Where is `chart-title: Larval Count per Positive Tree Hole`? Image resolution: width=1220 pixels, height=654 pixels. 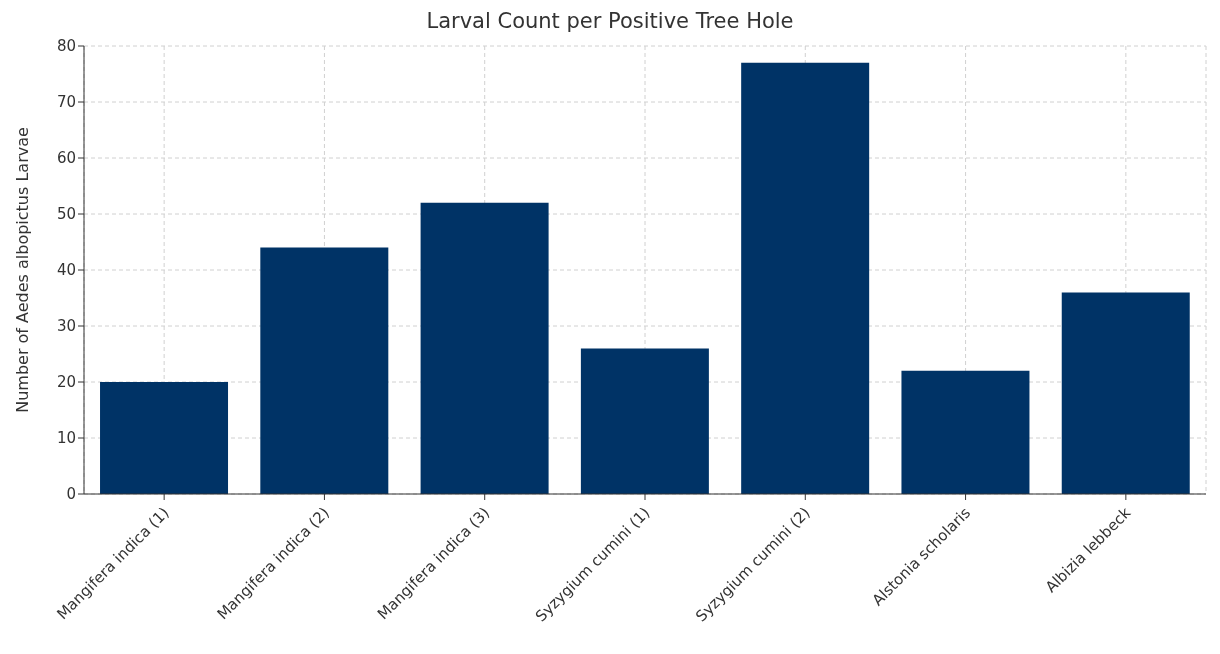
chart-title: Larval Count per Positive Tree Hole is located at coordinates (610, 21).